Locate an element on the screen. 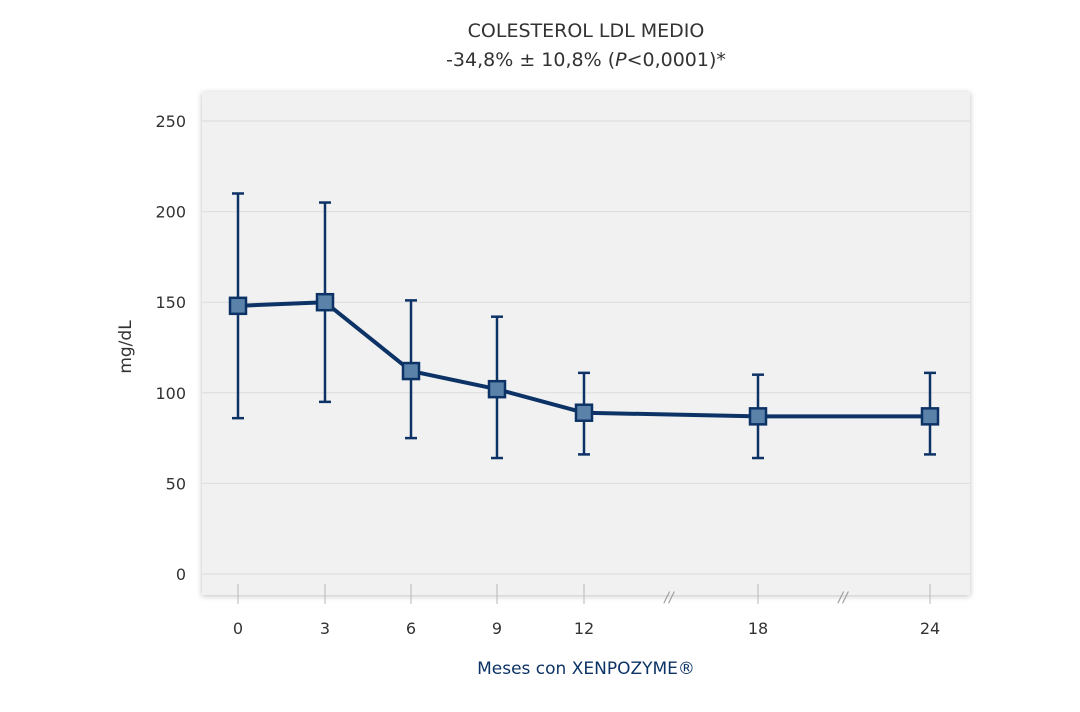  x-tick-label-9: 9 is located at coordinates (497, 628).